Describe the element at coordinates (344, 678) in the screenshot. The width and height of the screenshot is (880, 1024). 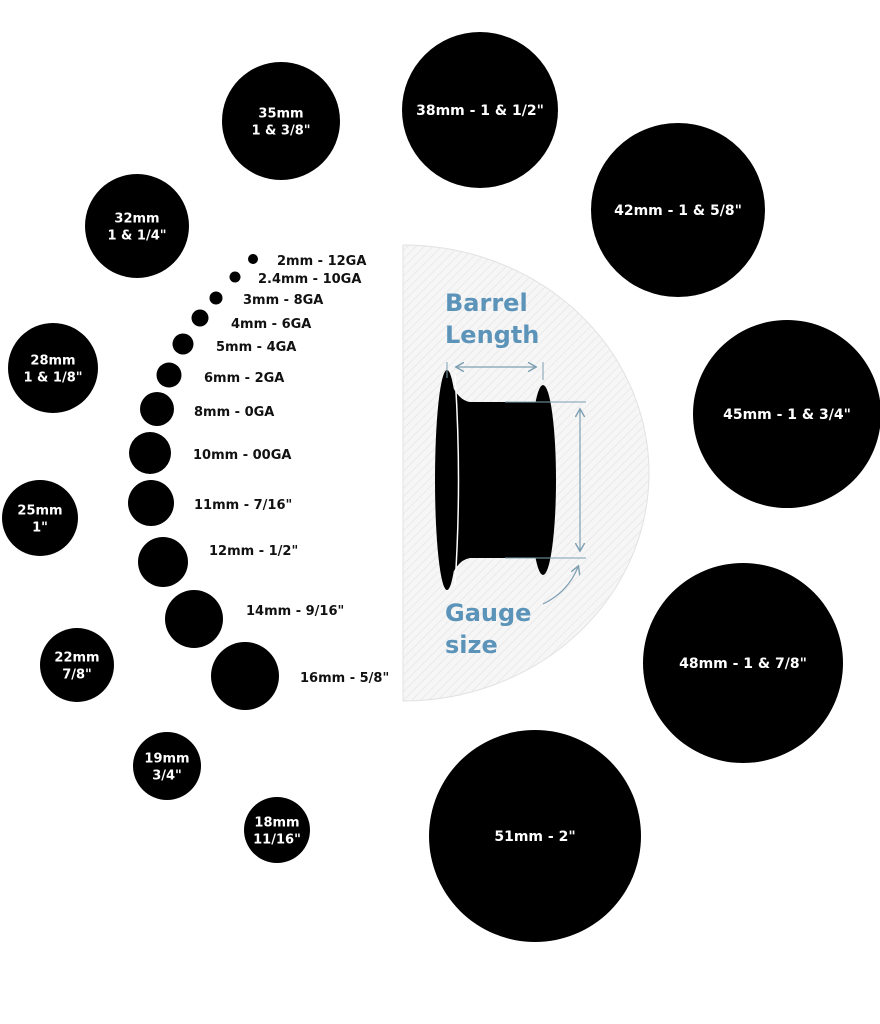
I see `gauge-label: 16mm - 5/8"` at that location.